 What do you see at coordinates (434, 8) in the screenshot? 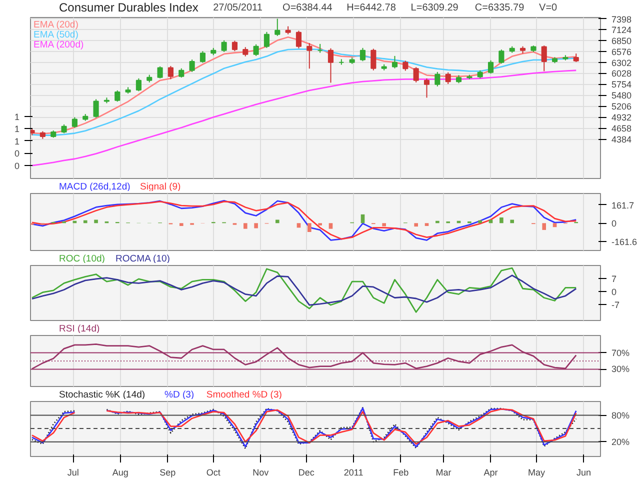
I see `text: L=6309.29` at bounding box center [434, 8].